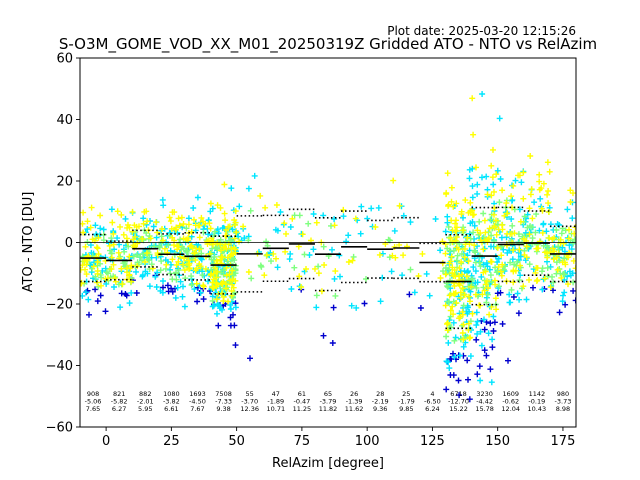 The image size is (640, 480). I want to click on x-tick-label: 75, so click(302, 441).